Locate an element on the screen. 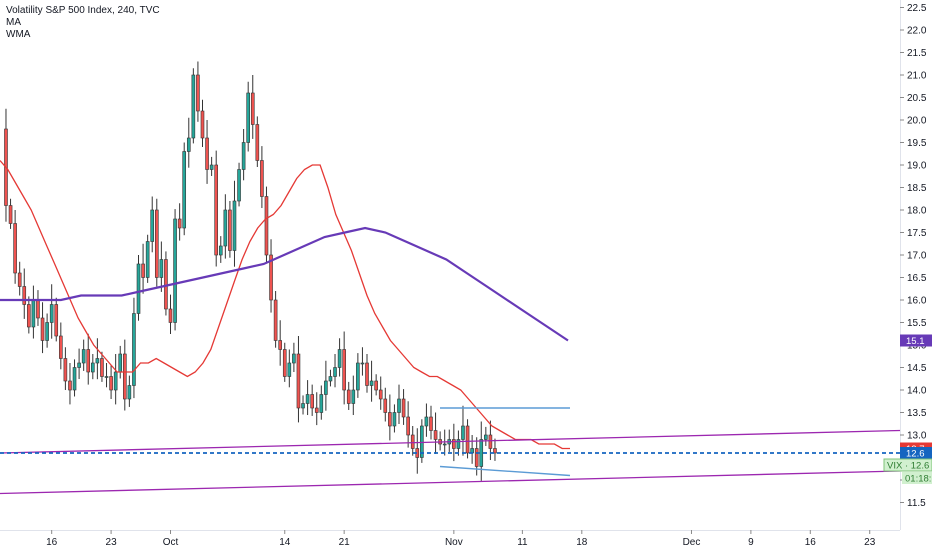 This screenshot has height=550, width=932. x-tick-label: Nov is located at coordinates (454, 542).